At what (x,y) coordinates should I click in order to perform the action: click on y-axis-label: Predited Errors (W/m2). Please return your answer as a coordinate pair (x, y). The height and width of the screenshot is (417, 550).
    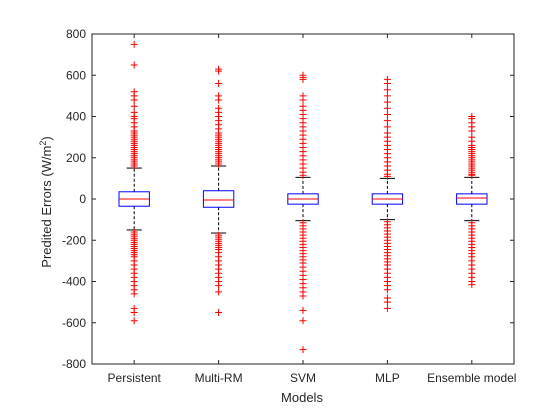
    Looking at the image, I should click on (46, 201).